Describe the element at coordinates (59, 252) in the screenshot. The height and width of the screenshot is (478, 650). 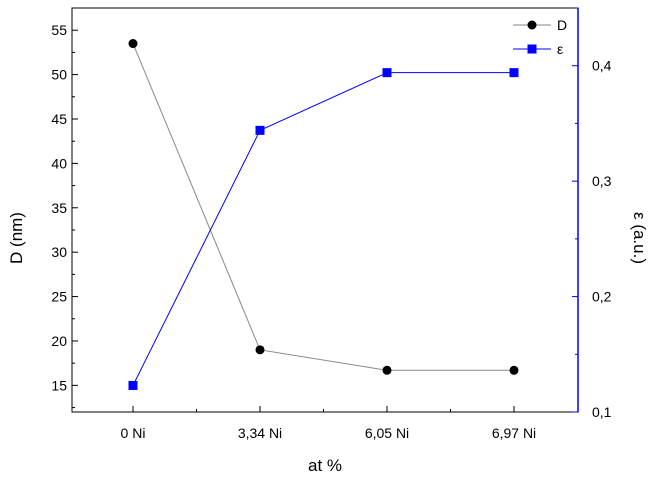
I see `left-tick-label: 30` at that location.